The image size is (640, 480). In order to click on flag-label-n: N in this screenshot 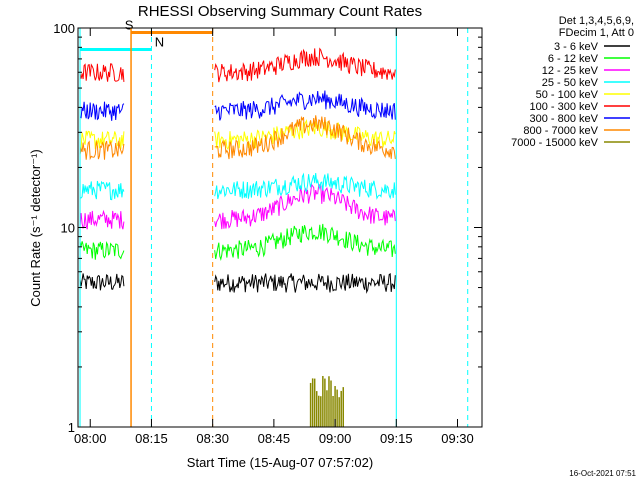, I will do `click(159, 42)`.